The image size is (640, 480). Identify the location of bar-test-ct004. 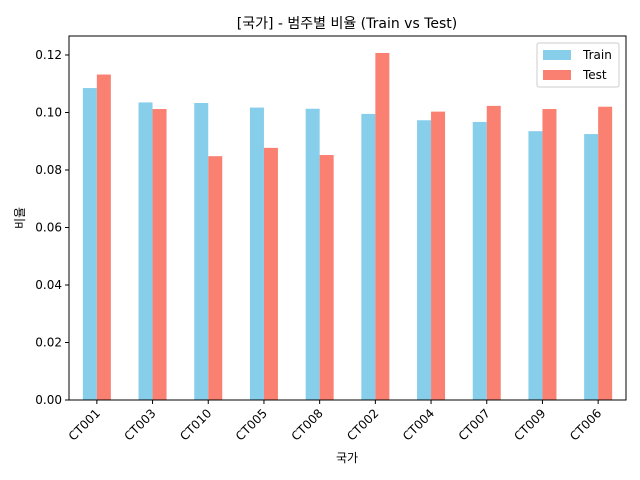
(438, 256).